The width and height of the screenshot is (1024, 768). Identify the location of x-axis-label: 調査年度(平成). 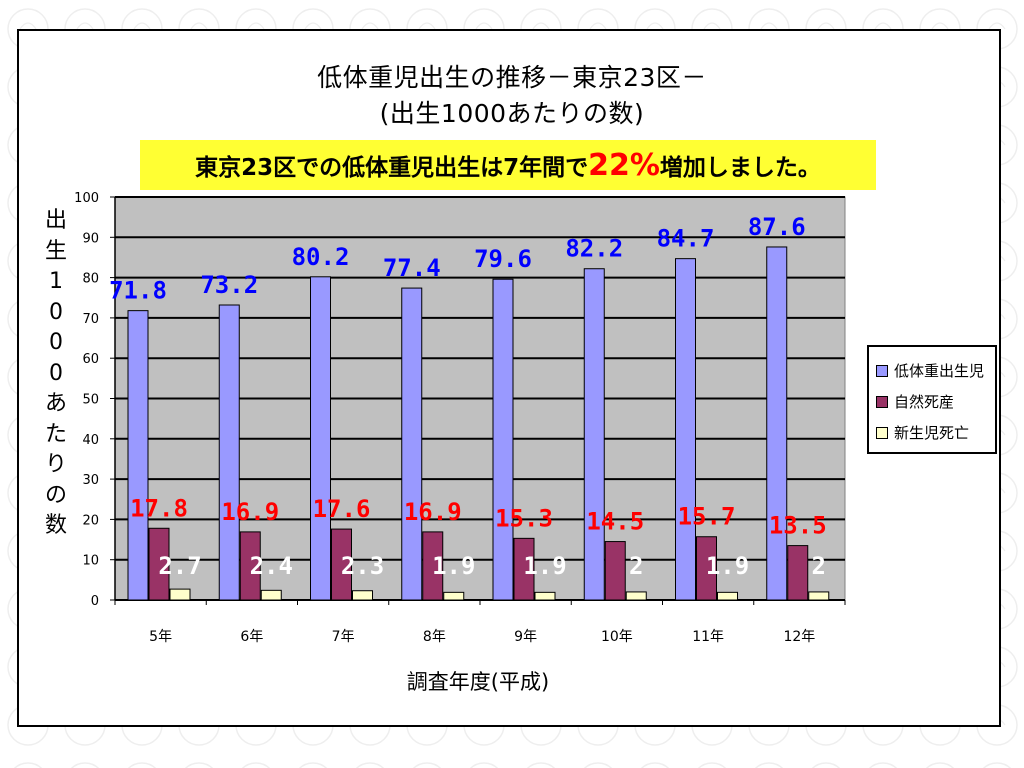
(478, 682).